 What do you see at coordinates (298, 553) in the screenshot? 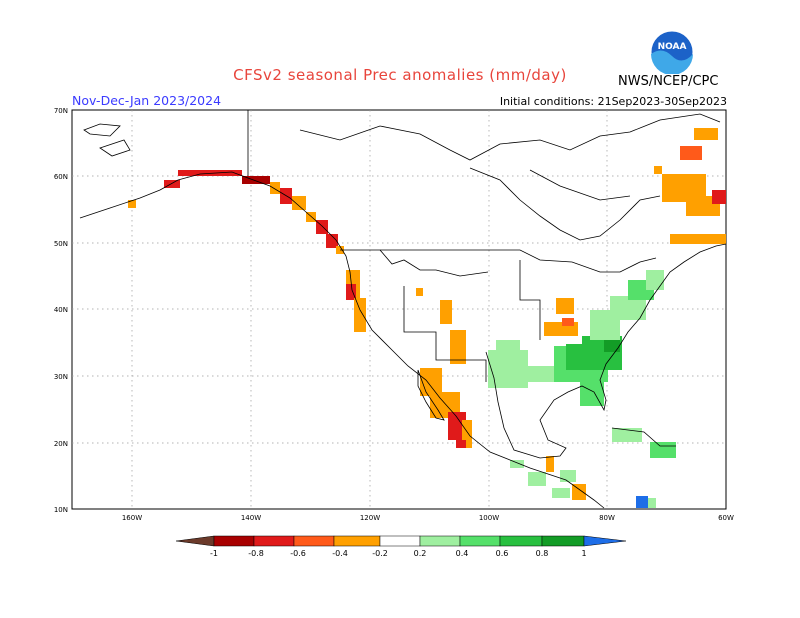
I see `colorbar-label: -0.6` at bounding box center [298, 553].